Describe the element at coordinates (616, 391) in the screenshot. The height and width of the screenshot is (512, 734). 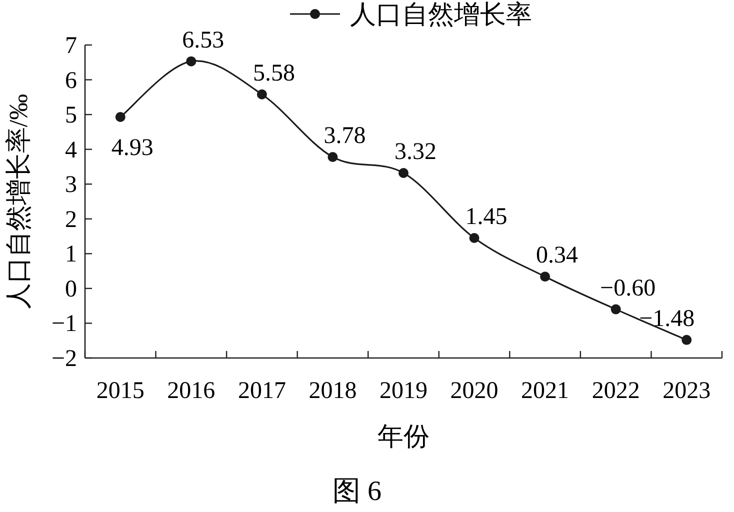
I see `x-tick-label: 2022` at that location.